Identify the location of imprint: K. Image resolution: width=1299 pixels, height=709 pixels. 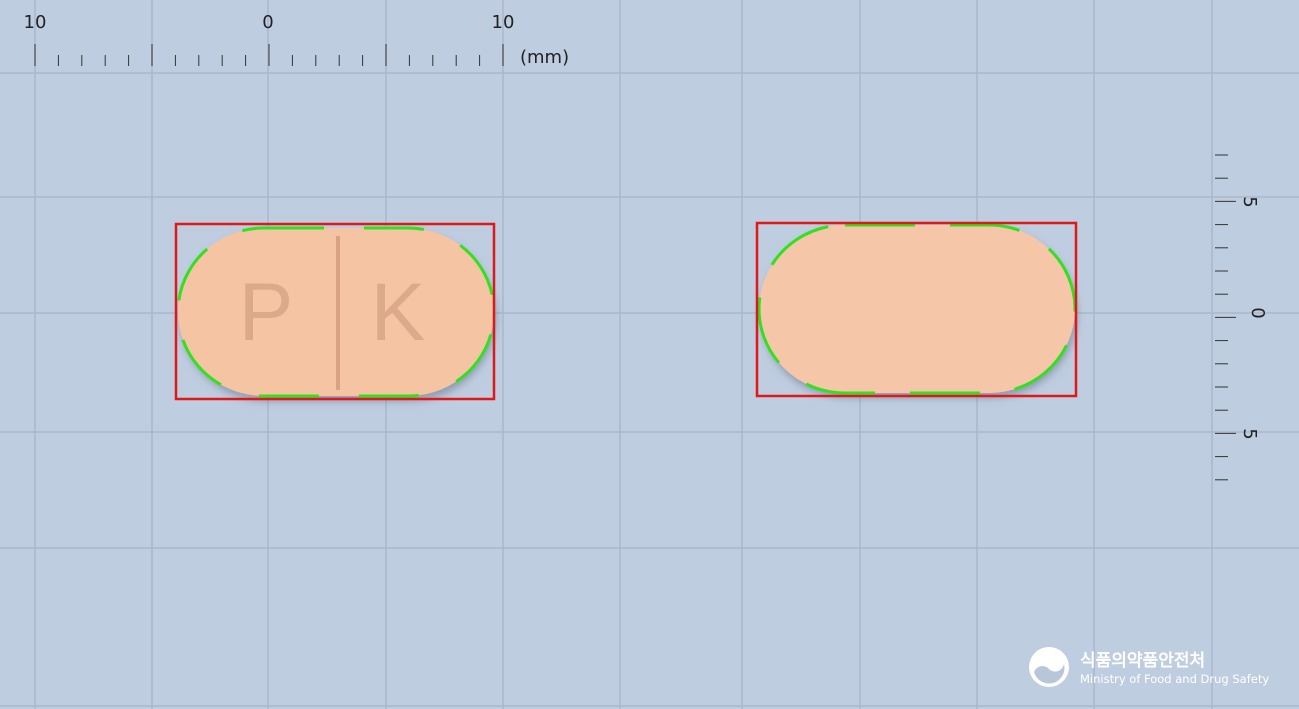
(398, 312).